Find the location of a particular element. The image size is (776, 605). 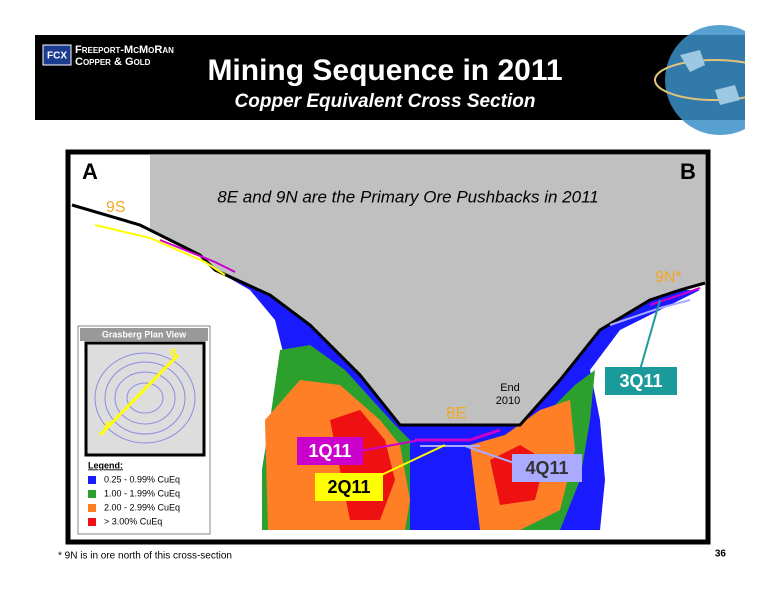

header-band is located at coordinates (390, 77).